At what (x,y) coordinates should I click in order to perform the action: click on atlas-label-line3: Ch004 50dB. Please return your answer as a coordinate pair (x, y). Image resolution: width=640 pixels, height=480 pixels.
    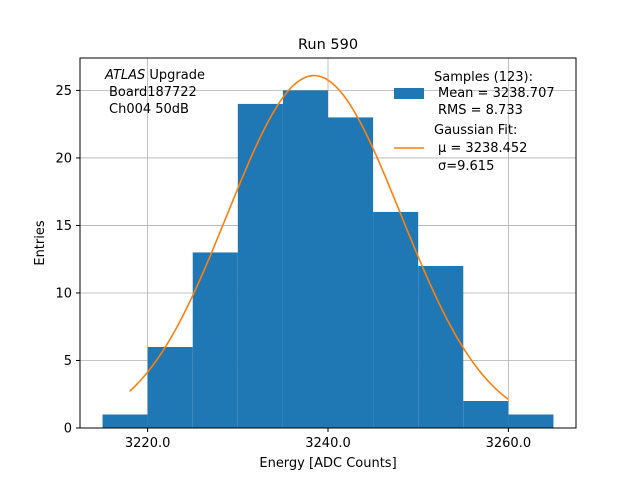
    Looking at the image, I should click on (149, 109).